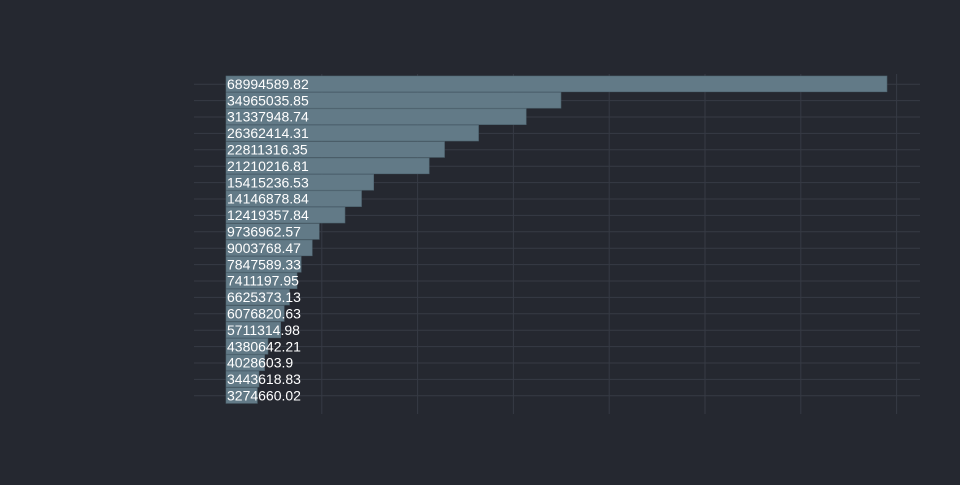  I want to click on data-label: 12419357.84, so click(268, 215).